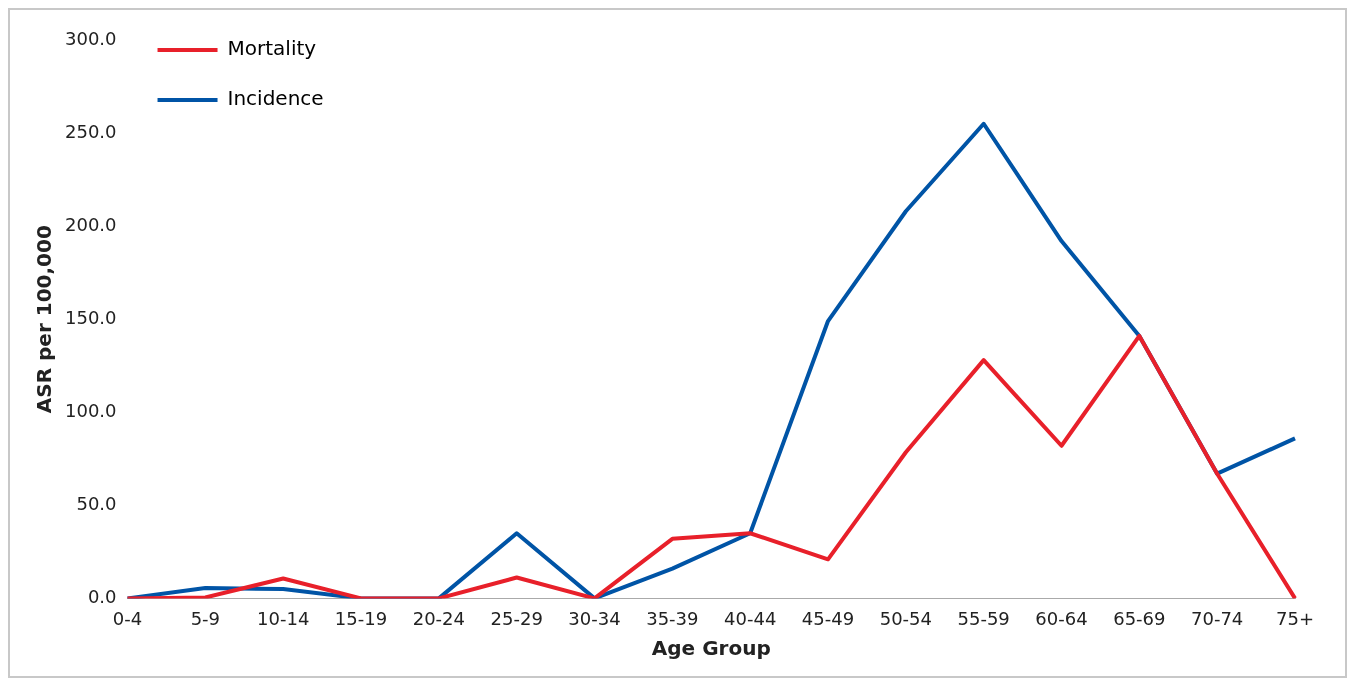 The height and width of the screenshot is (686, 1355). What do you see at coordinates (91, 410) in the screenshot?
I see `y-tick-label: 100.0` at bounding box center [91, 410].